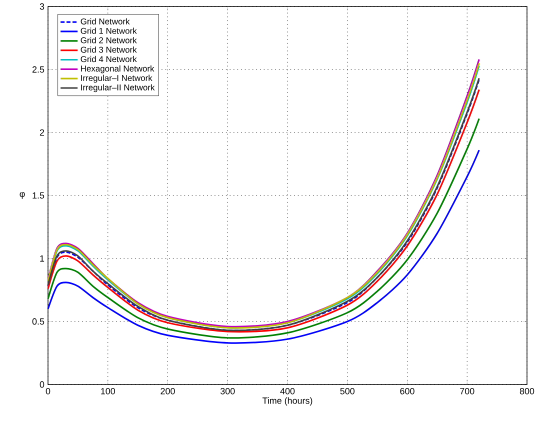 Image resolution: width=547 pixels, height=427 pixels. What do you see at coordinates (108, 40) in the screenshot?
I see `legend-label: Grid 2 Network` at bounding box center [108, 40].